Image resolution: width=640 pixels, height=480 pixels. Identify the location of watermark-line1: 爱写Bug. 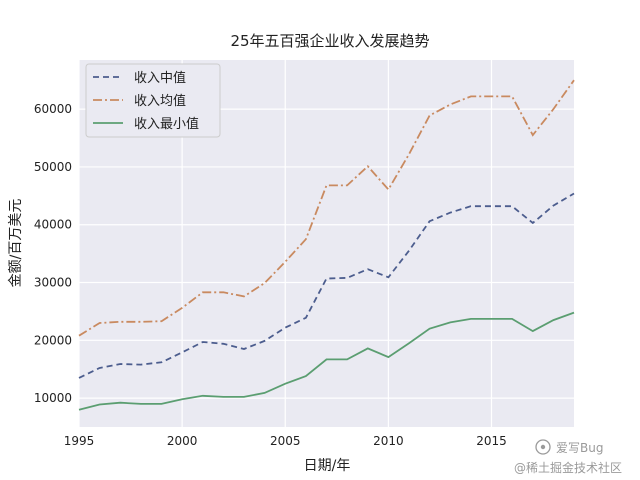
(579, 448).